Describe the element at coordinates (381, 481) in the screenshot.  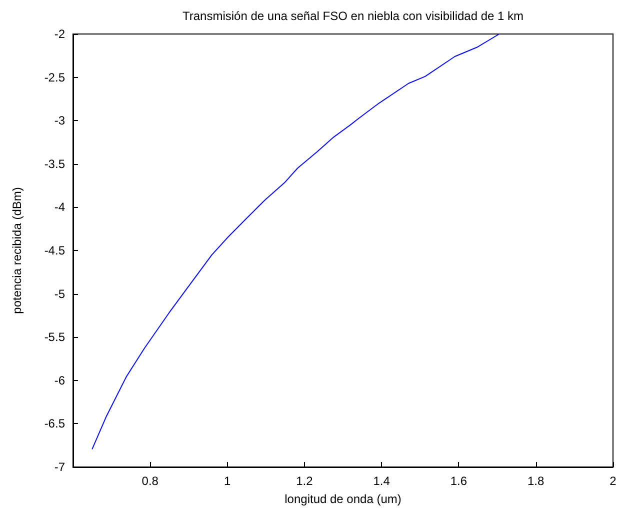
I see `x-tick-label: 1.4` at that location.